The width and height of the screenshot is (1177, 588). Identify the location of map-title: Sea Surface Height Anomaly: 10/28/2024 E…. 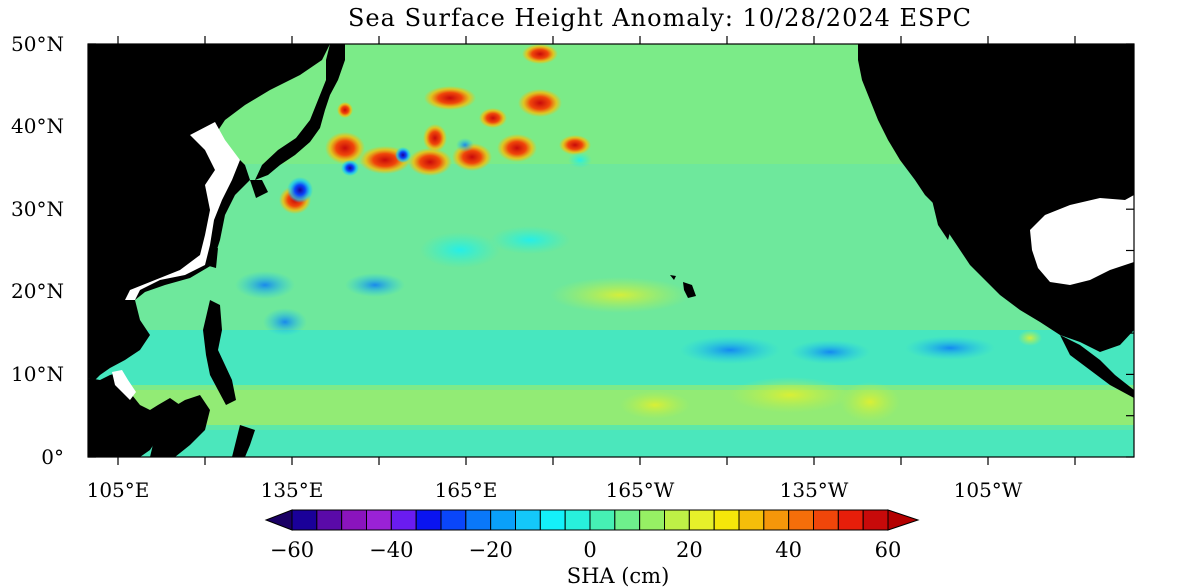
(659, 18).